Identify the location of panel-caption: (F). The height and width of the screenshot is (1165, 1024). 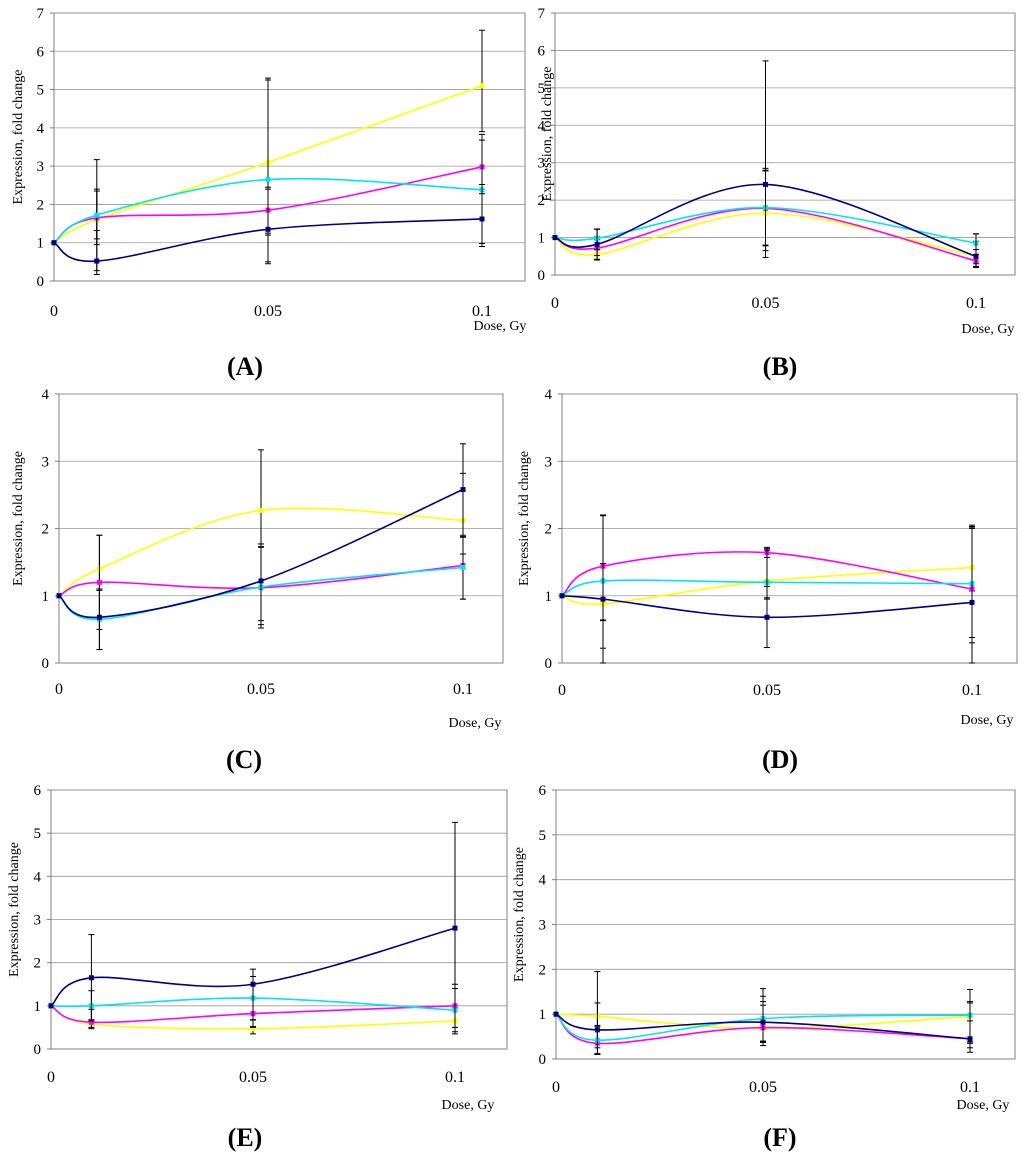
(779, 1137).